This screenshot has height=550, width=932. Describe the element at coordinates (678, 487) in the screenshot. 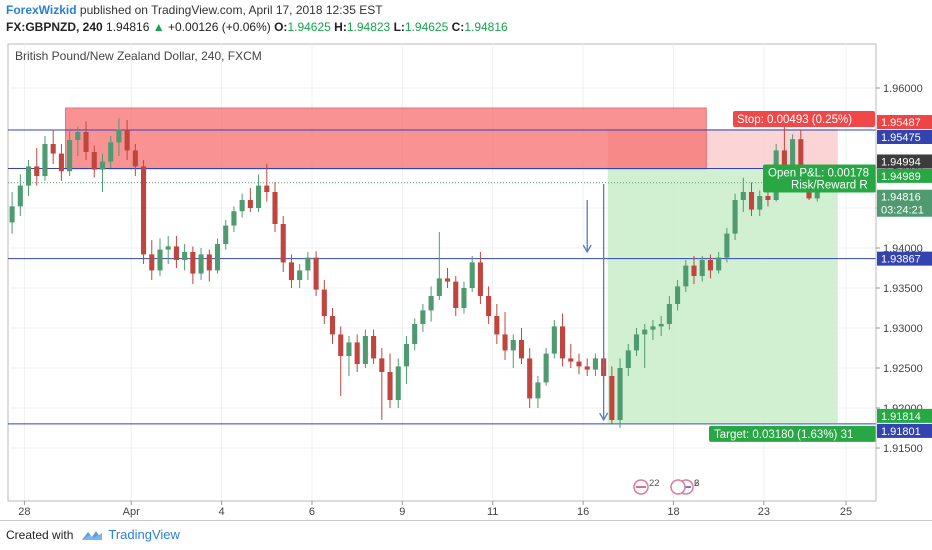

I see `event-flag-icon` at that location.